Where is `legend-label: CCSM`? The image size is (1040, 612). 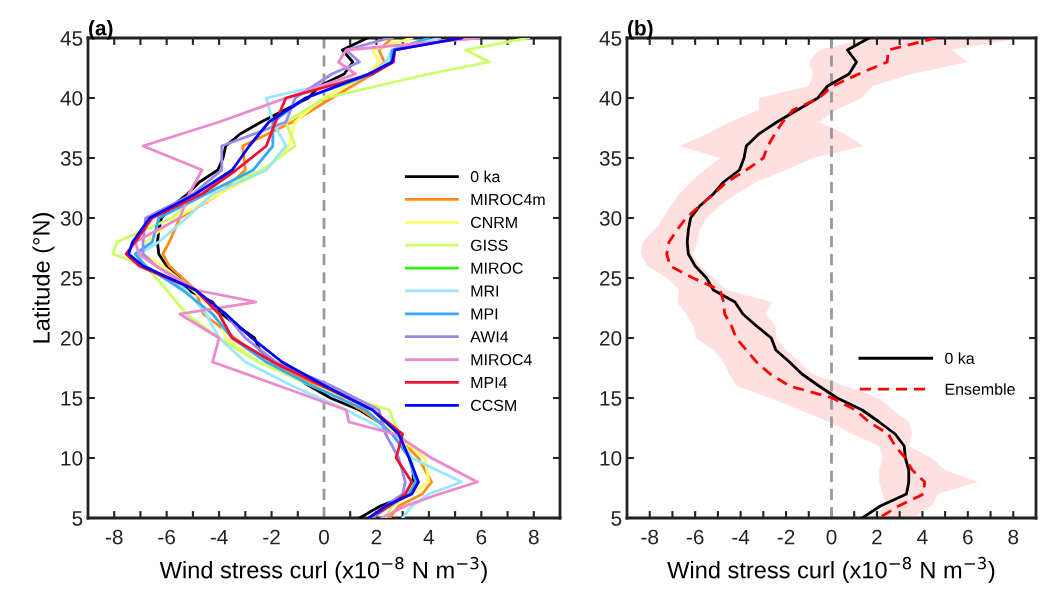 legend-label: CCSM is located at coordinates (493, 405).